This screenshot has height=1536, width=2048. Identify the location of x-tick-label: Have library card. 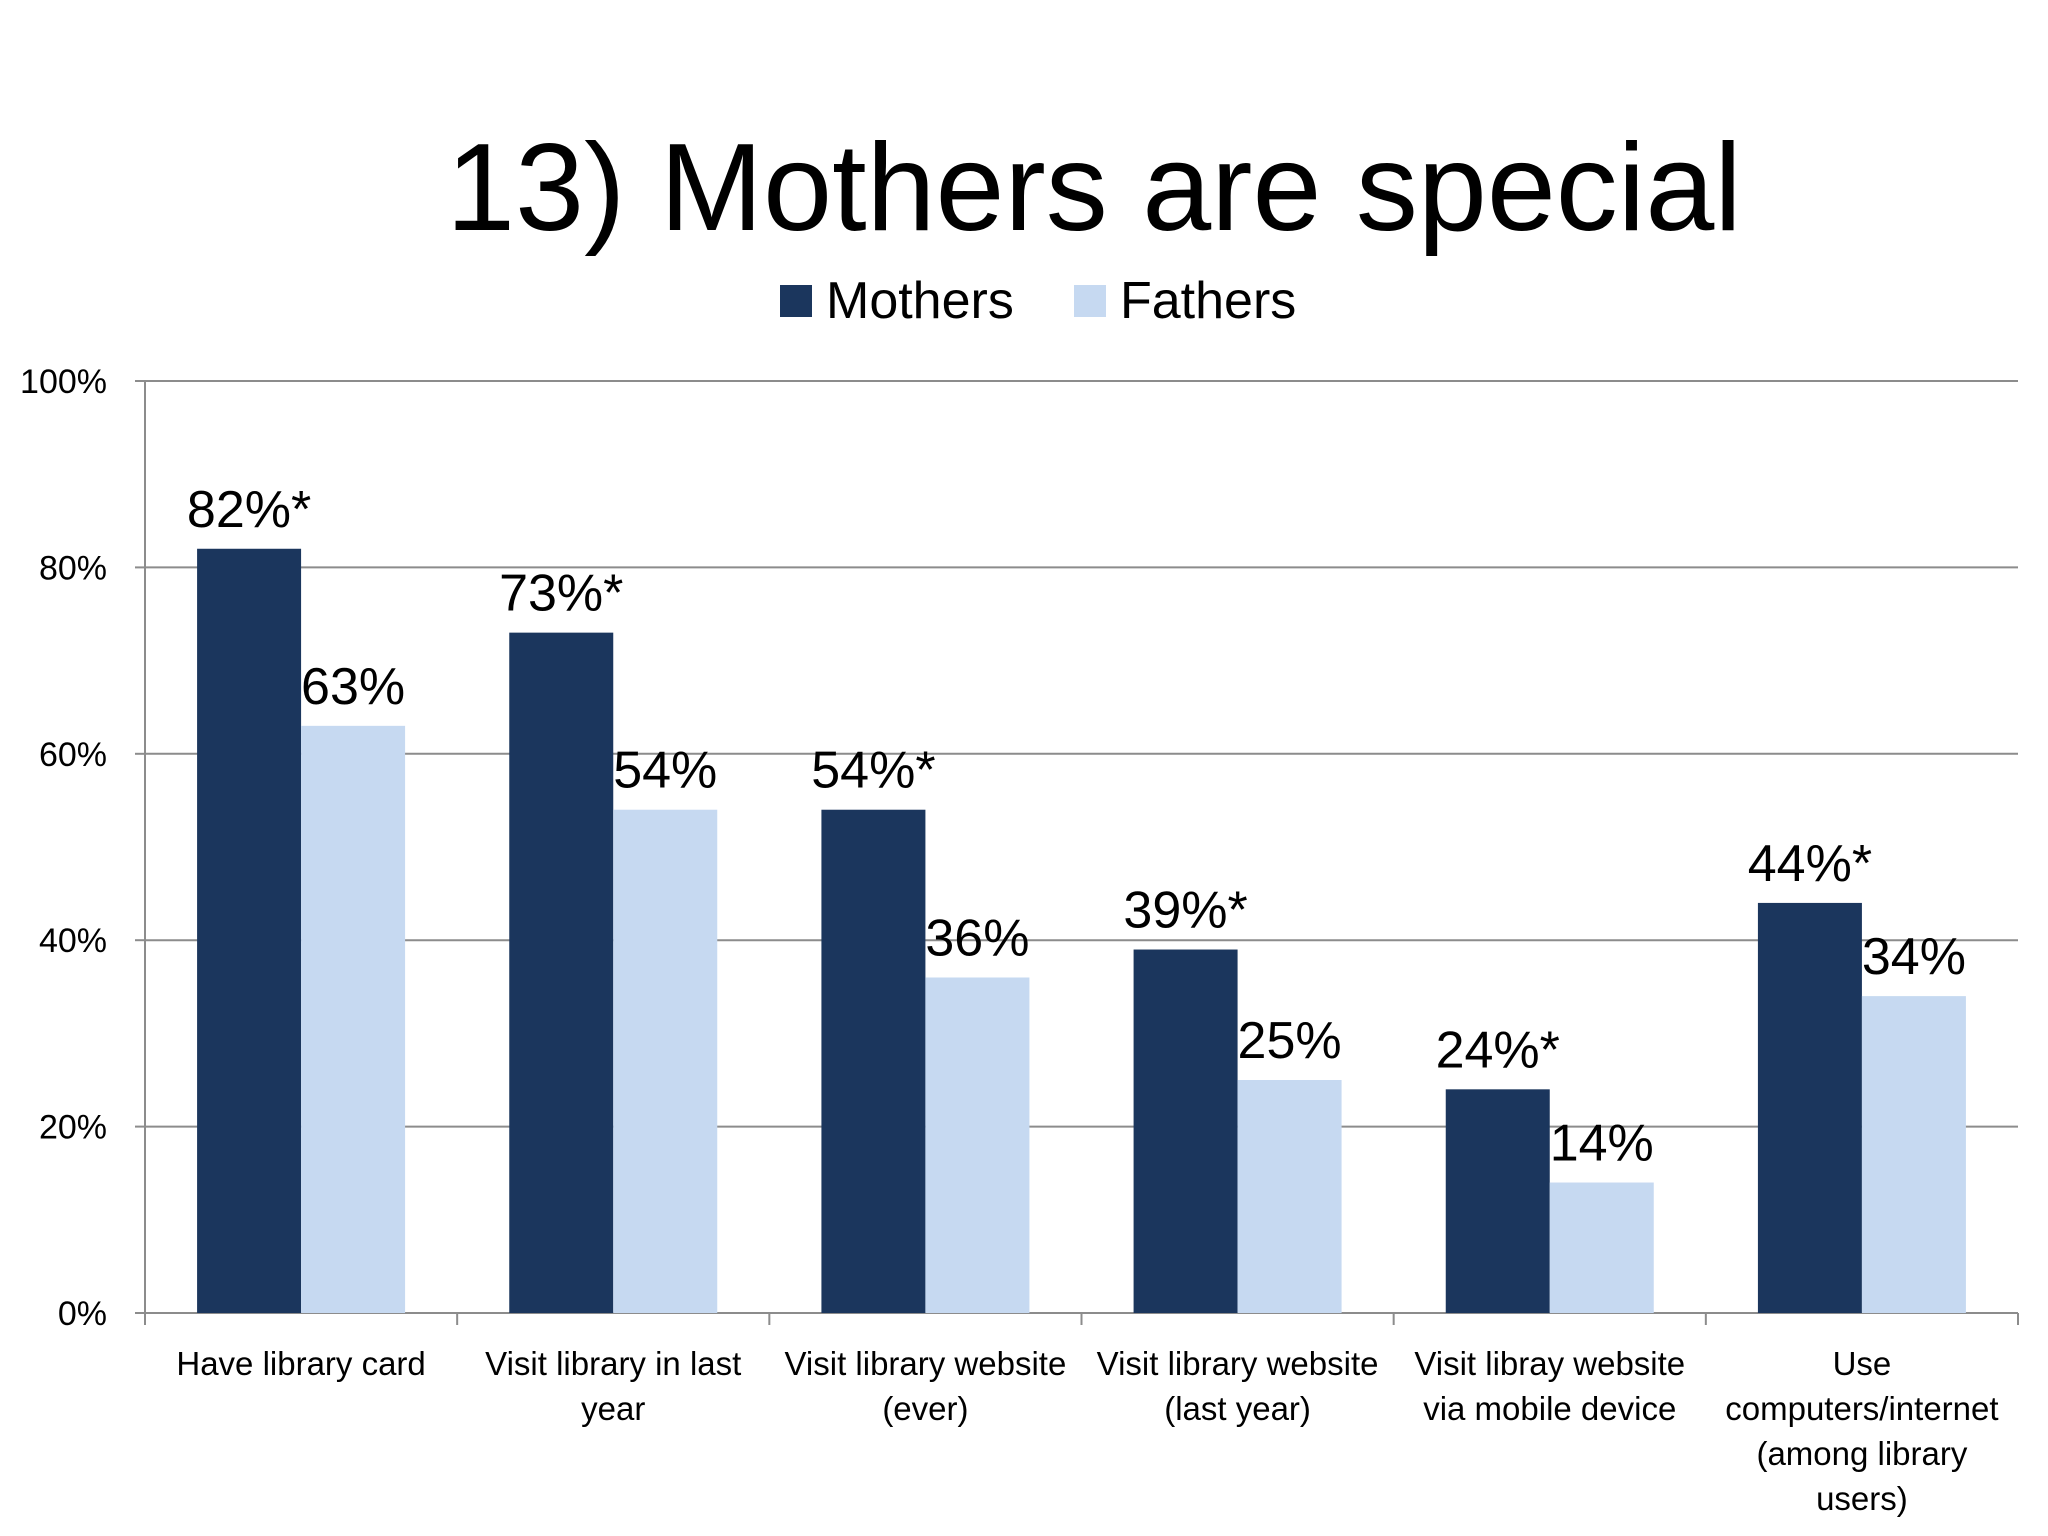
(300, 1363).